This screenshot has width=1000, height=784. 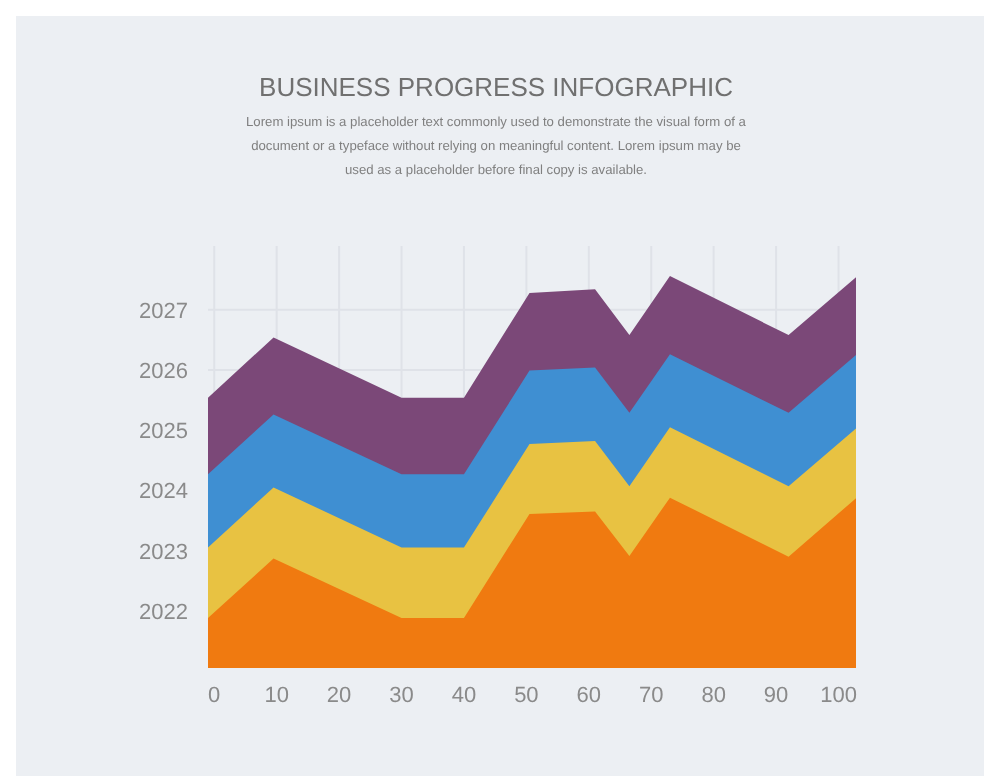 I want to click on x-tick-label: 80, so click(x=713, y=696).